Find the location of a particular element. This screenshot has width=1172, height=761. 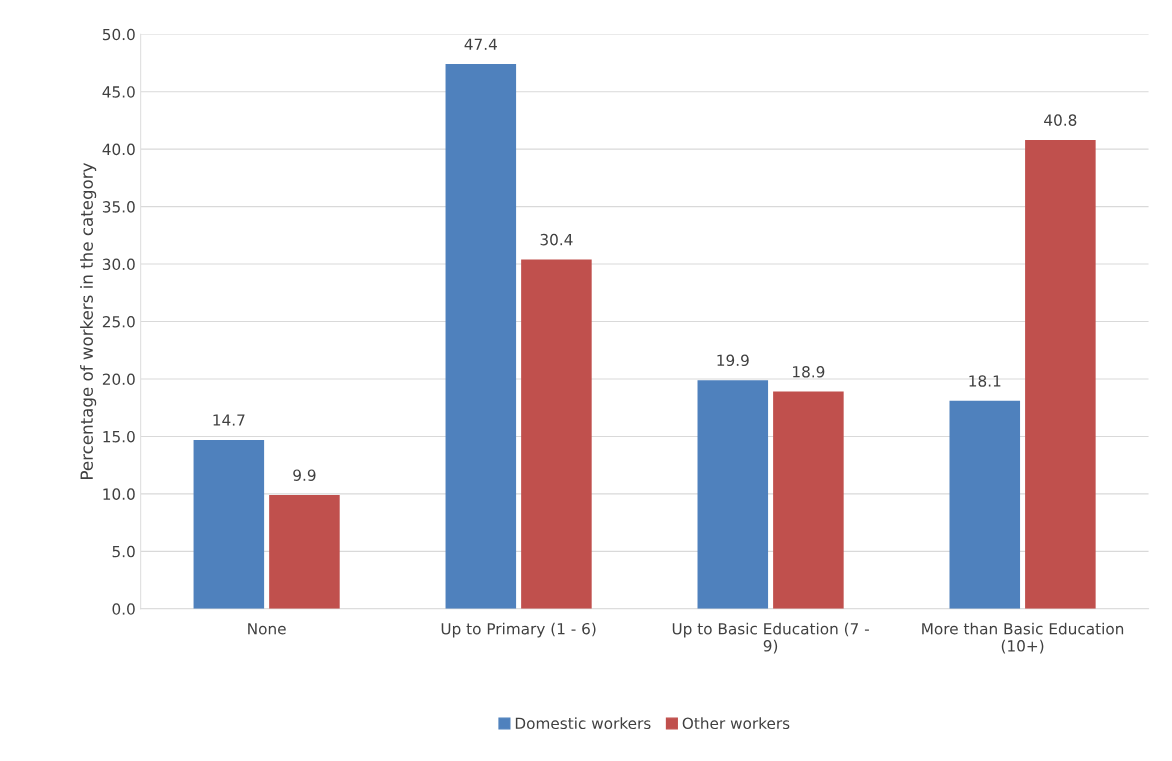

legend-label: Domestic workers is located at coordinates (583, 723).